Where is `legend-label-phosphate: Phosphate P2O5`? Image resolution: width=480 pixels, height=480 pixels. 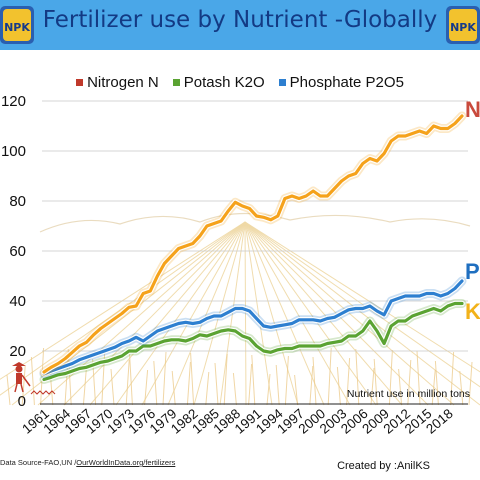 legend-label-phosphate: Phosphate P2O5 is located at coordinates (346, 82).